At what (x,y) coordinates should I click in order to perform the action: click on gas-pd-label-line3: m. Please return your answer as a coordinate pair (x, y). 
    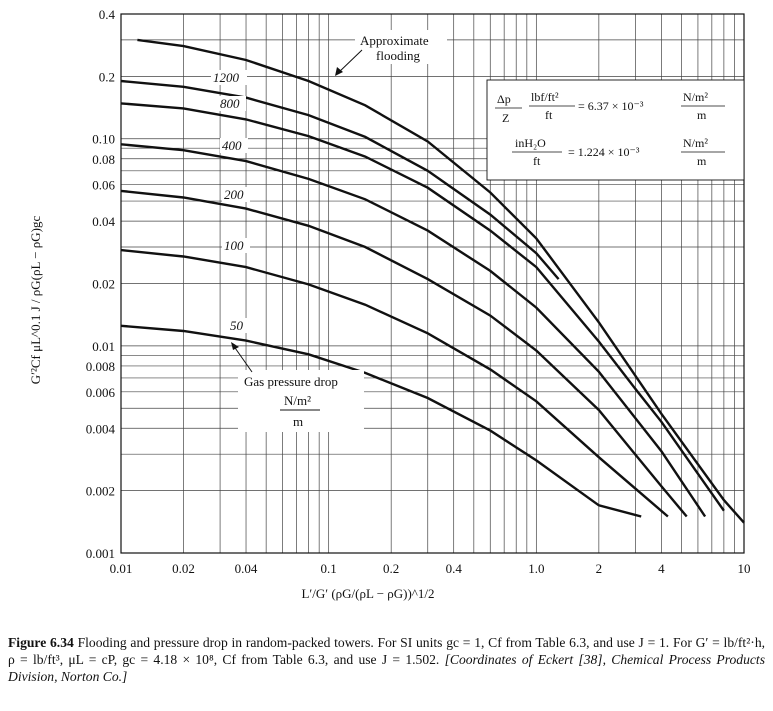
    Looking at the image, I should click on (298, 421).